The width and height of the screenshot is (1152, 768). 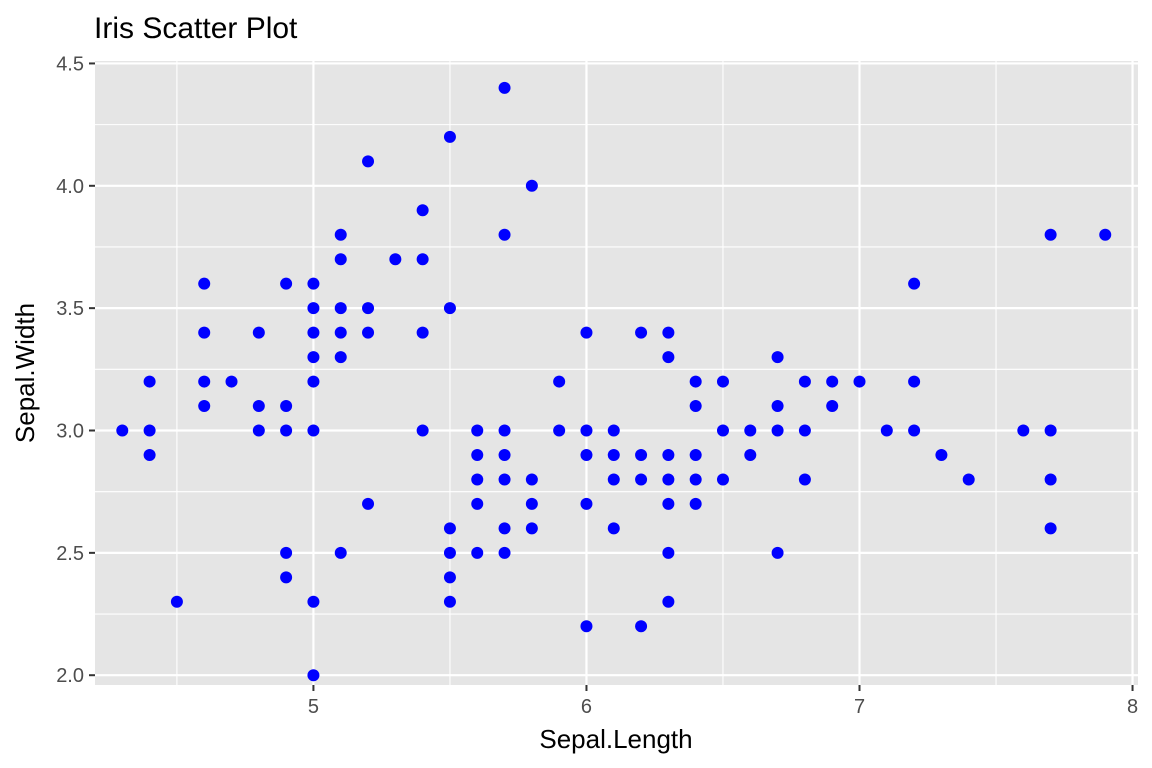 What do you see at coordinates (75, 370) in the screenshot?
I see `y-axis: 2.0 2.5 3.0 3.5 4.0 4.5` at bounding box center [75, 370].